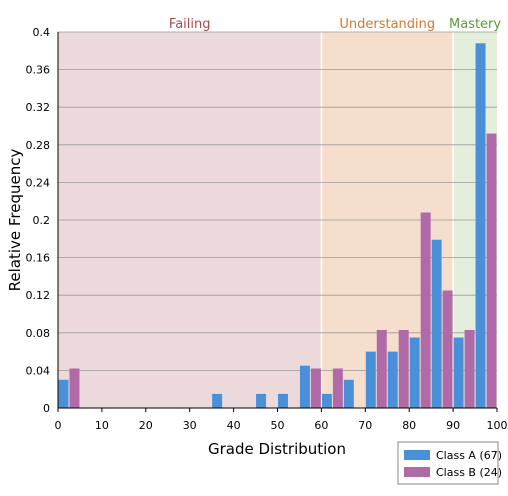 This screenshot has width=508, height=496. Describe the element at coordinates (38, 258) in the screenshot. I see `y-tick-label: 0.16` at that location.